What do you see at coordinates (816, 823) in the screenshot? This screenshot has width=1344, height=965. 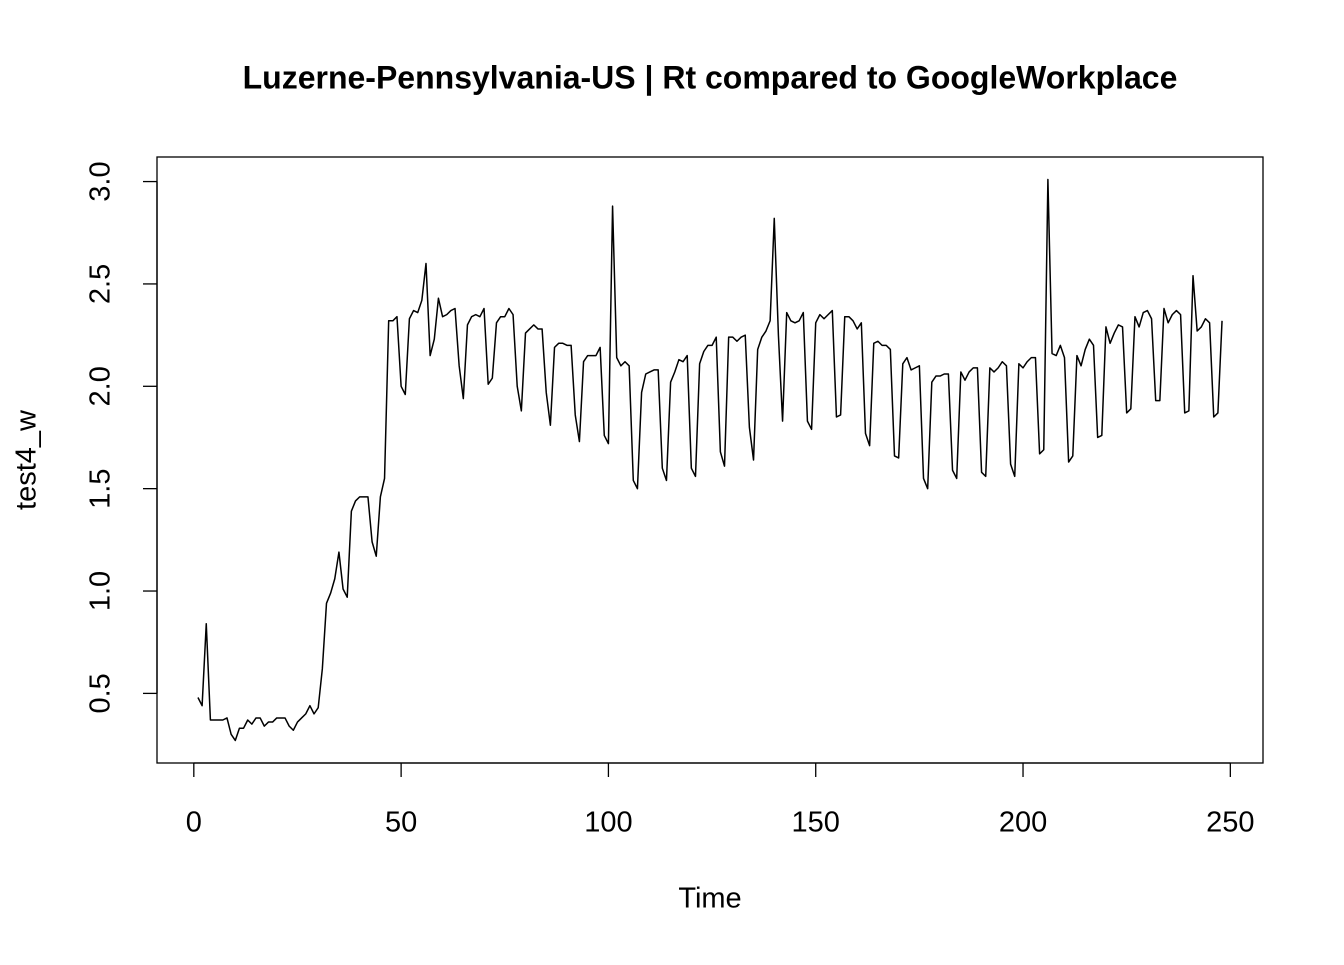 I see `x-tick-label: 150` at bounding box center [816, 823].